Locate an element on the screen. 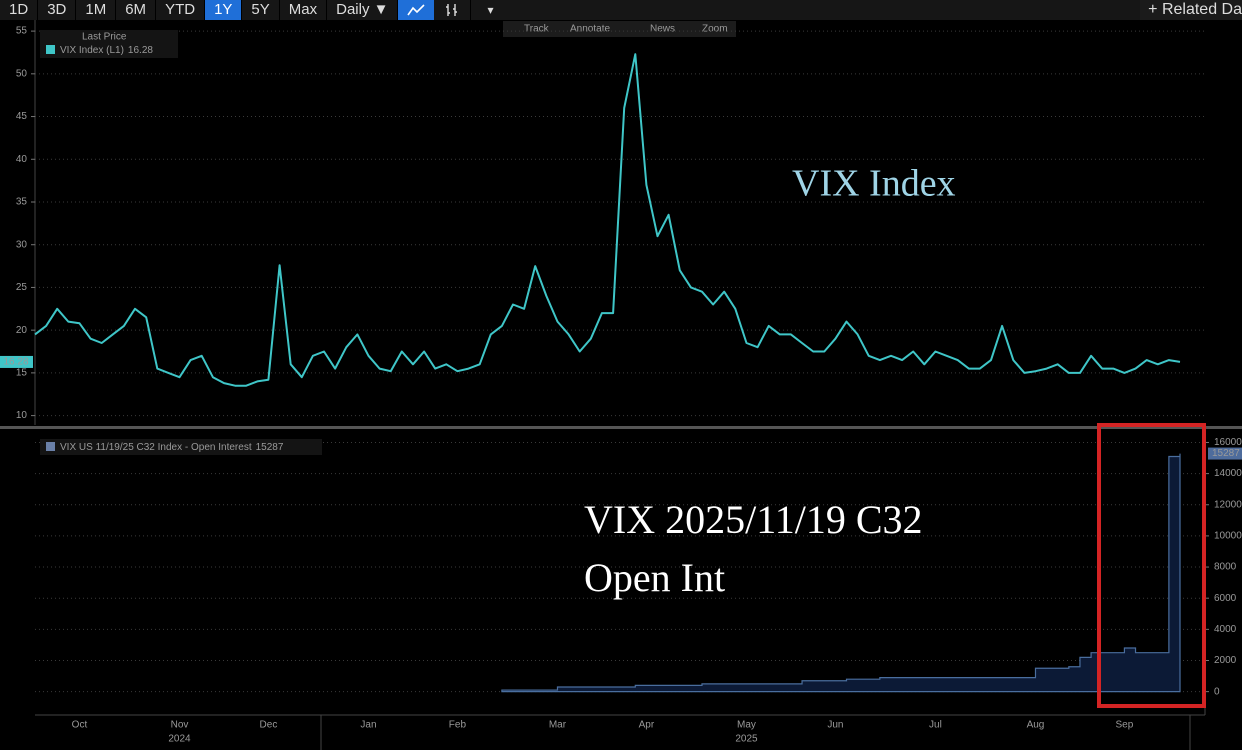 This screenshot has height=750, width=1242. y2-tick-label: 2000 is located at coordinates (1225, 660).